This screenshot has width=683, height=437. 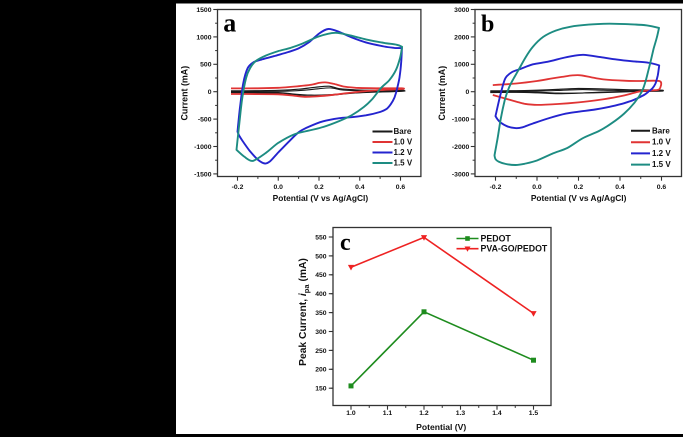 What do you see at coordinates (496, 239) in the screenshot?
I see `svg-text: PEDOT` at bounding box center [496, 239].